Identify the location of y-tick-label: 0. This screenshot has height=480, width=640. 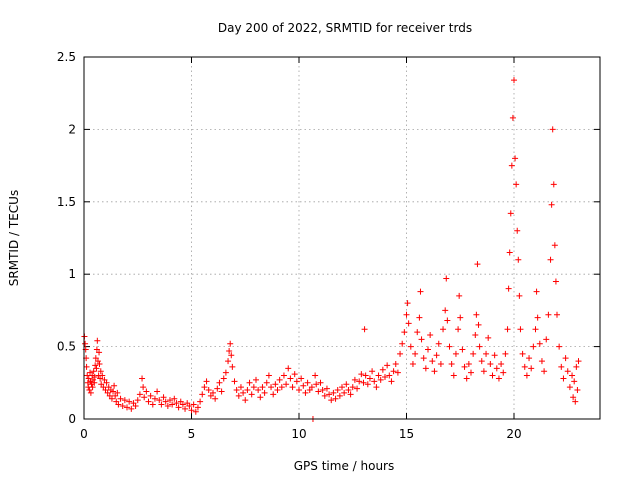
(72, 419).